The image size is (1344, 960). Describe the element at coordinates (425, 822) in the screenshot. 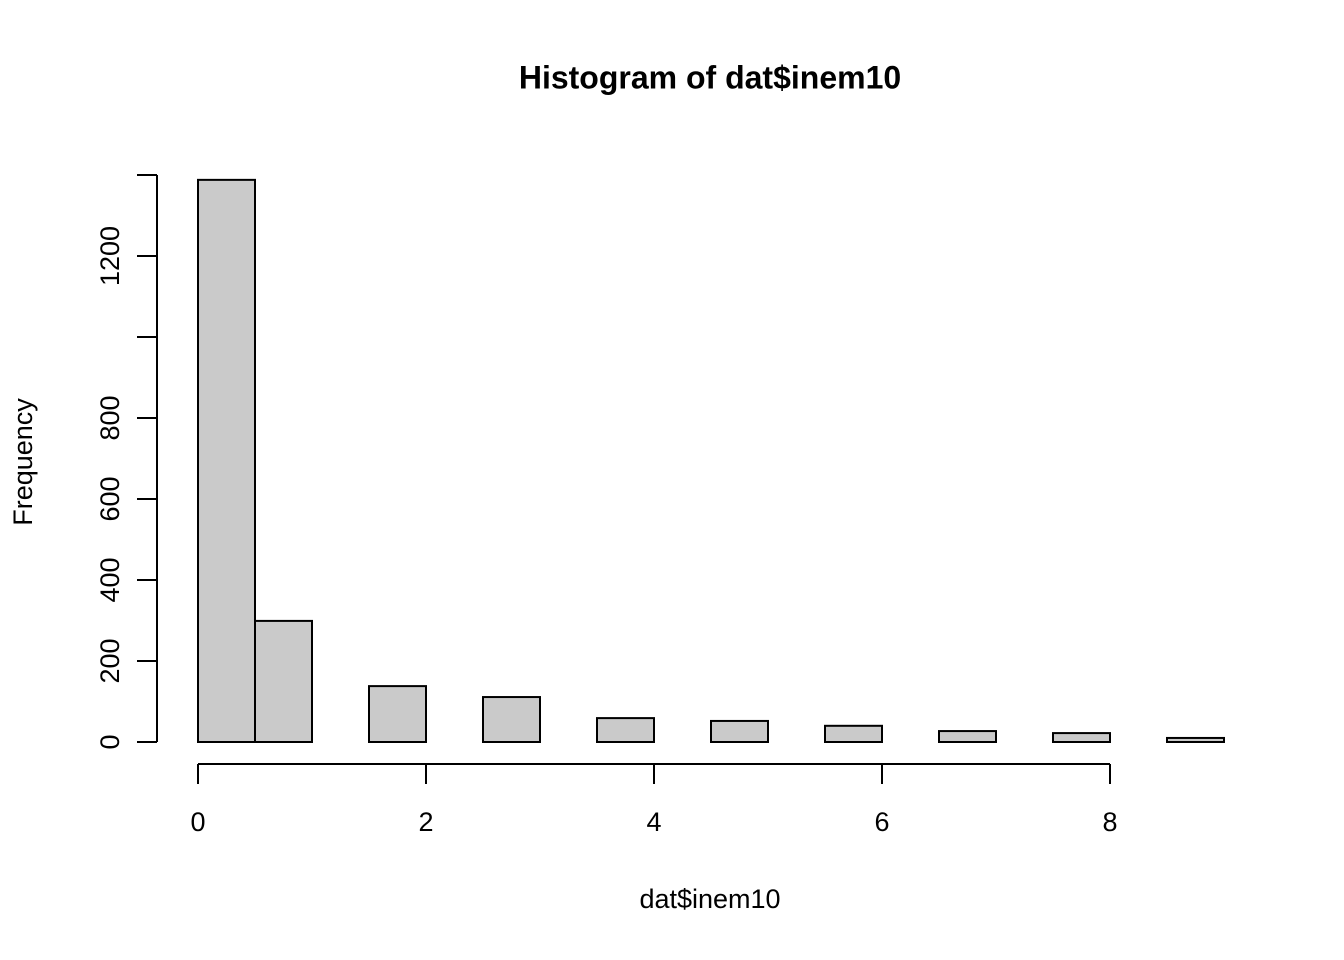

I see `x-tick-label: 2` at that location.